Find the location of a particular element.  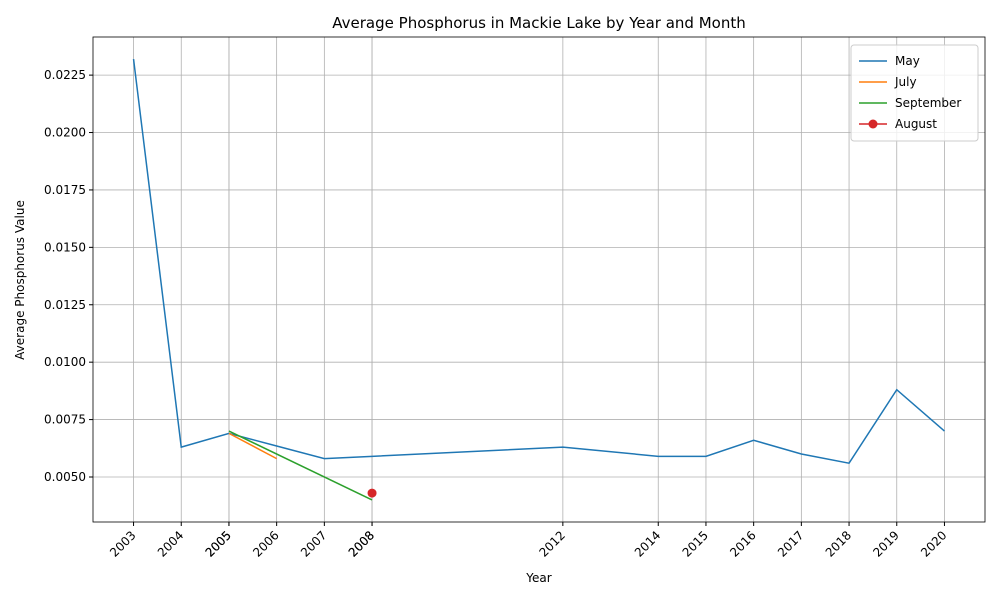

x-axis-label: Year is located at coordinates (538, 578).